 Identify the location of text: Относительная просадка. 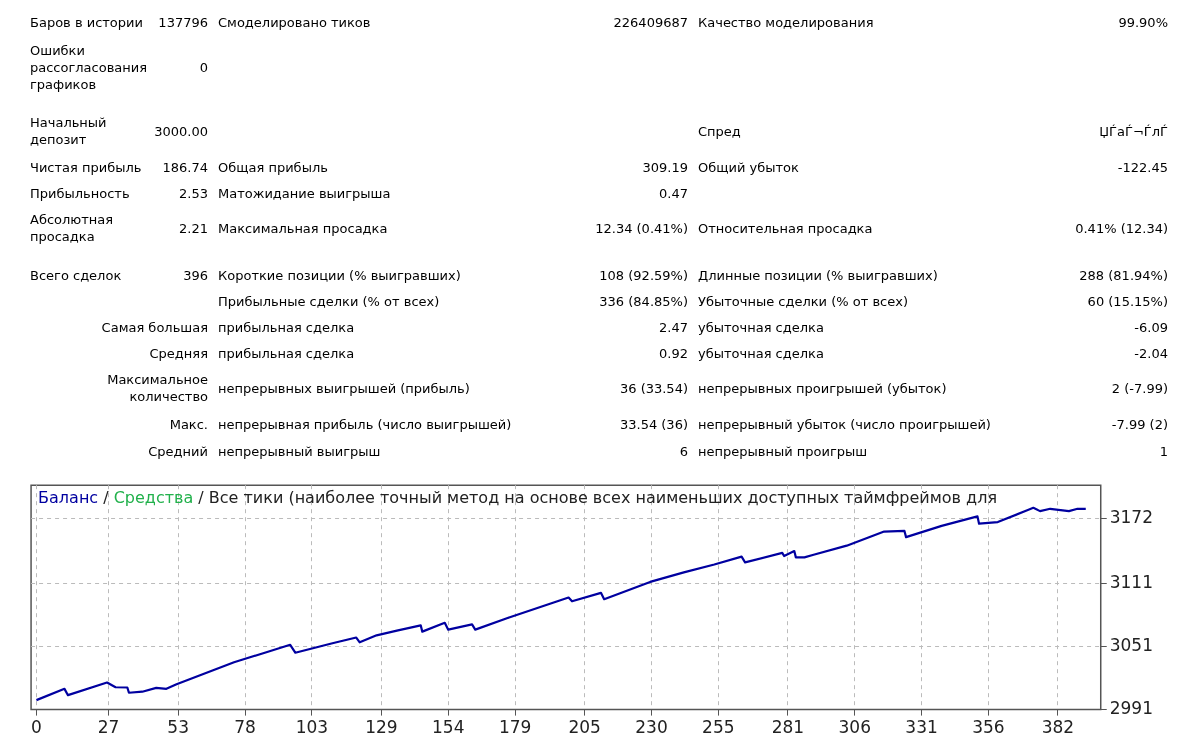
(785, 228).